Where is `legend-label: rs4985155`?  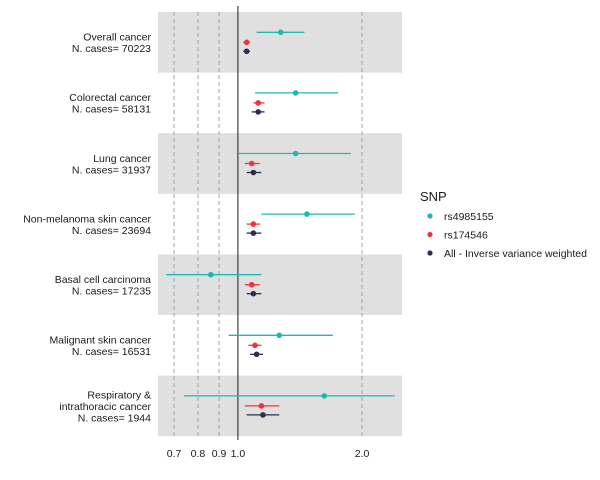
legend-label: rs4985155 is located at coordinates (469, 217).